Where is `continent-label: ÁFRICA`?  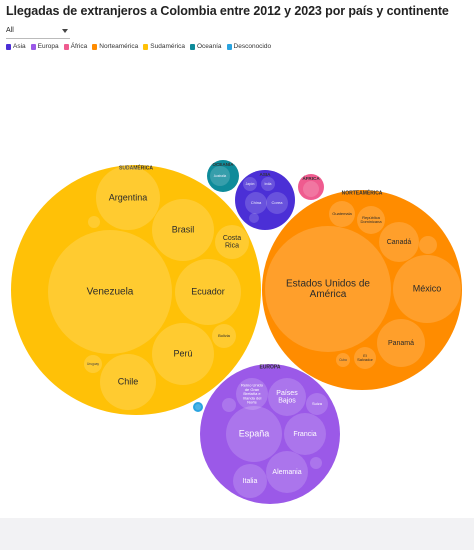 continent-label: ÁFRICA is located at coordinates (311, 178).